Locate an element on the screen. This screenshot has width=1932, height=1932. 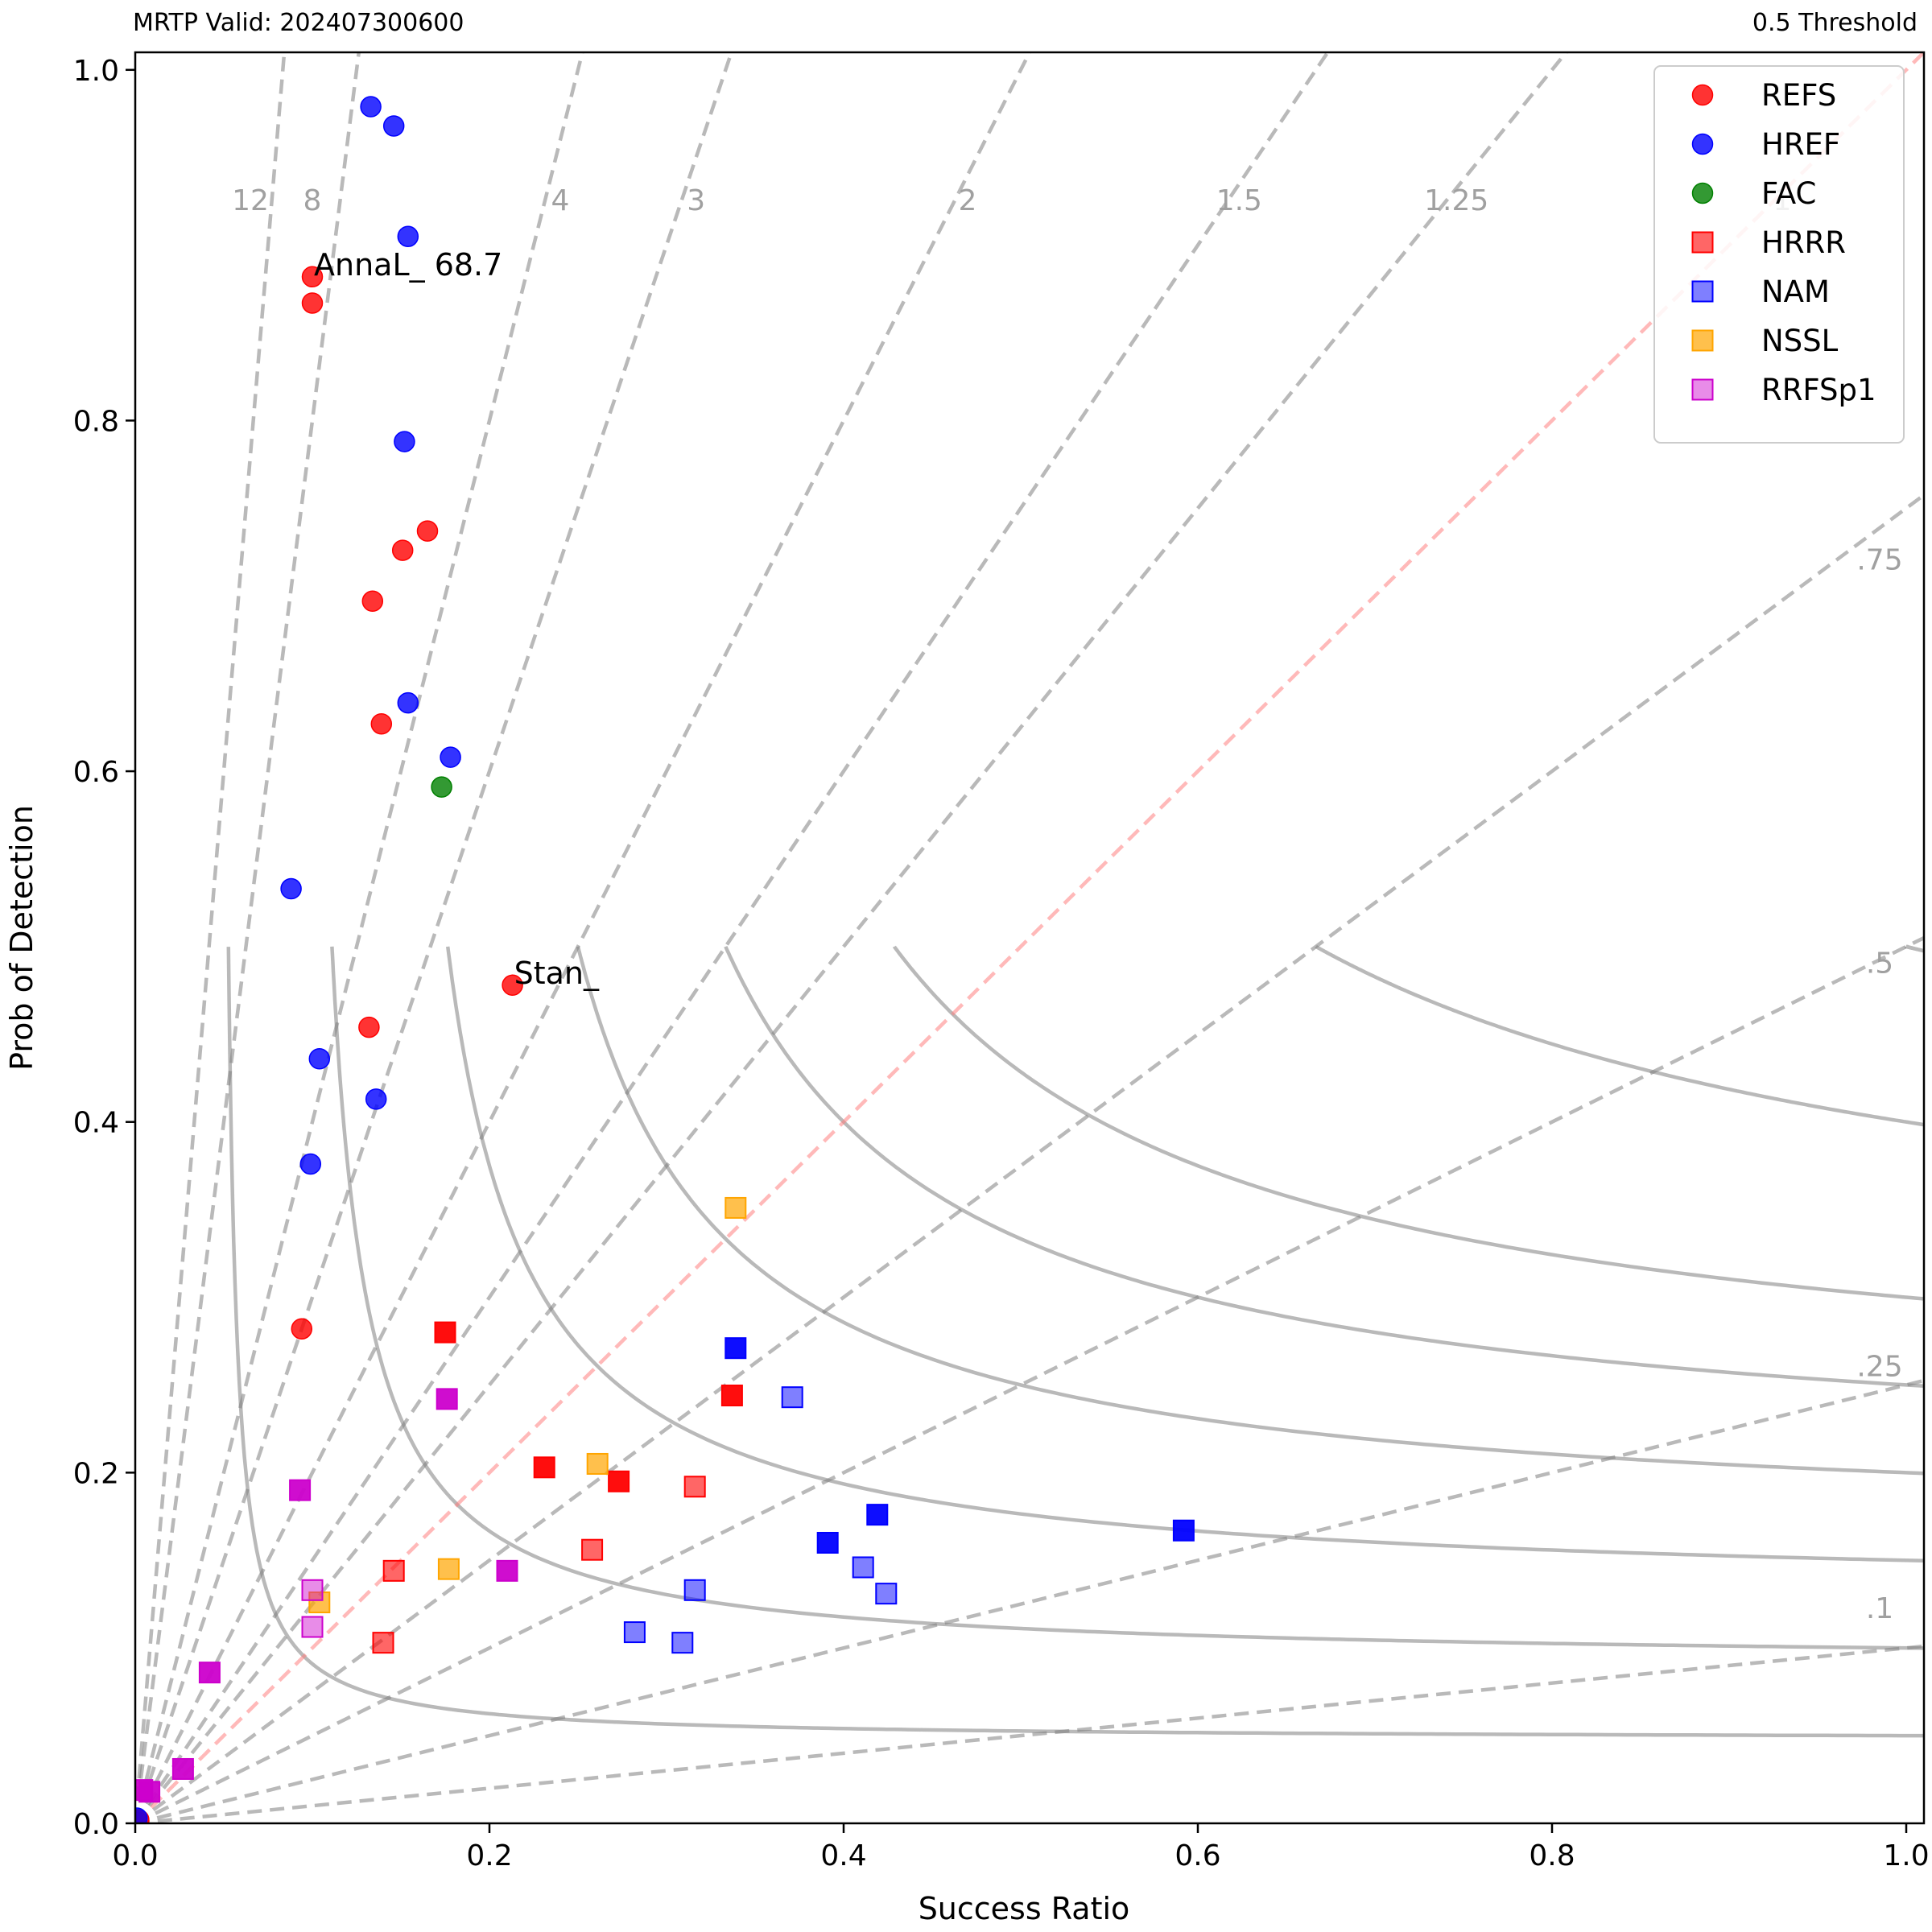
legend: REFS HREF FAC HRRR NAM NSSL RRFSp1 is located at coordinates (1779, 254).